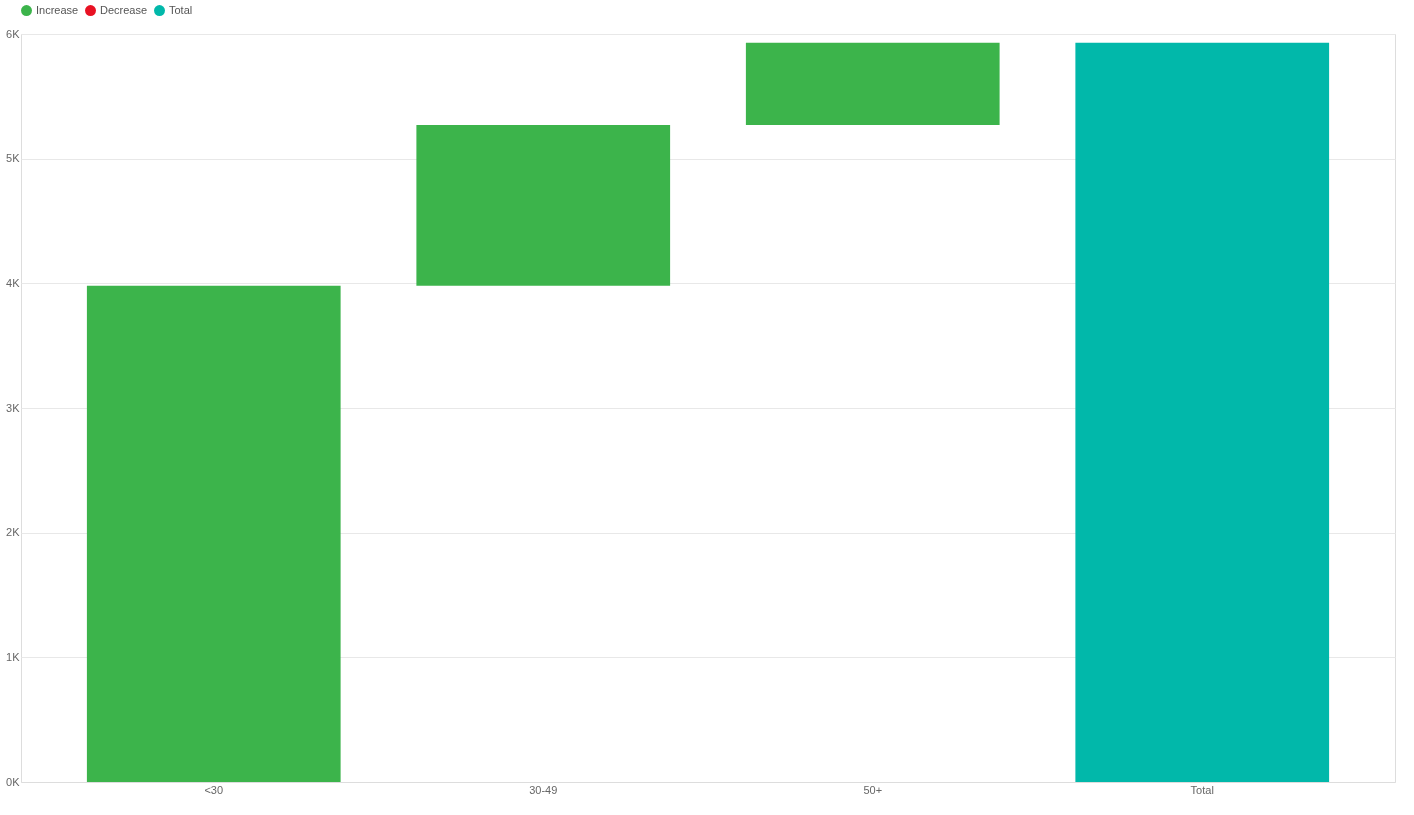 The height and width of the screenshot is (815, 1414). Describe the element at coordinates (1202, 789) in the screenshot. I see `x-tick-label: Total` at that location.